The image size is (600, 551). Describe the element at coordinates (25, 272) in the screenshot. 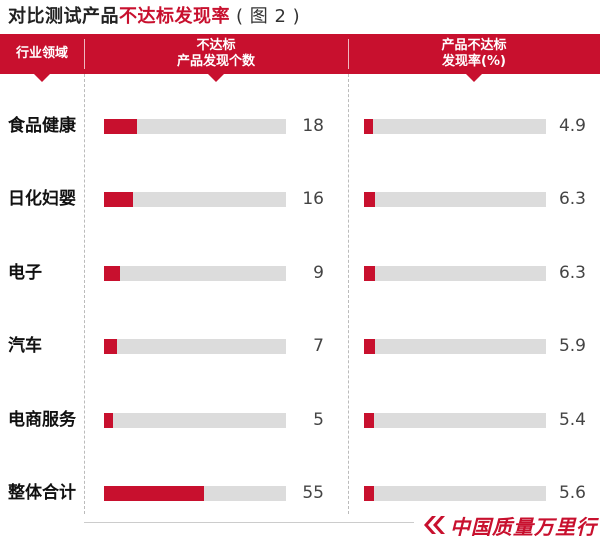

I see `row-label: 电子` at that location.